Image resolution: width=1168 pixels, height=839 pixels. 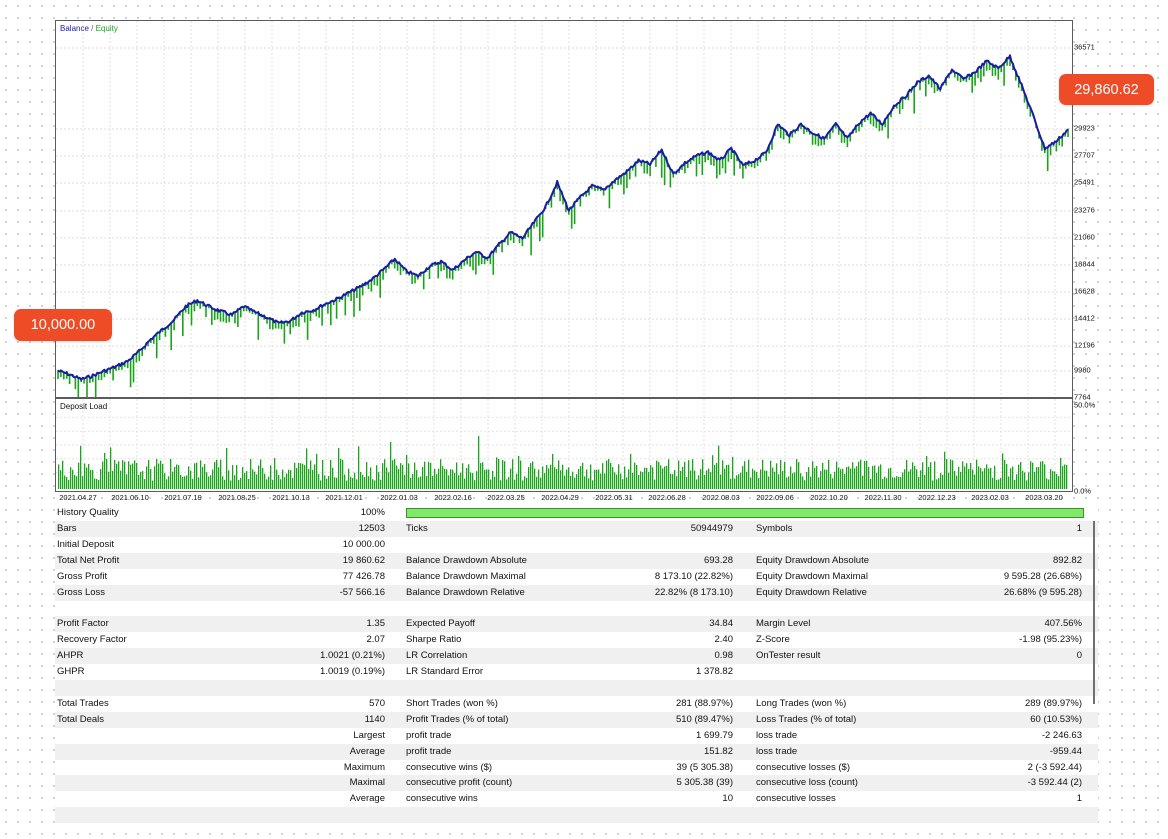 What do you see at coordinates (937, 497) in the screenshot?
I see `x-tick-label: 2022.12.23` at bounding box center [937, 497].